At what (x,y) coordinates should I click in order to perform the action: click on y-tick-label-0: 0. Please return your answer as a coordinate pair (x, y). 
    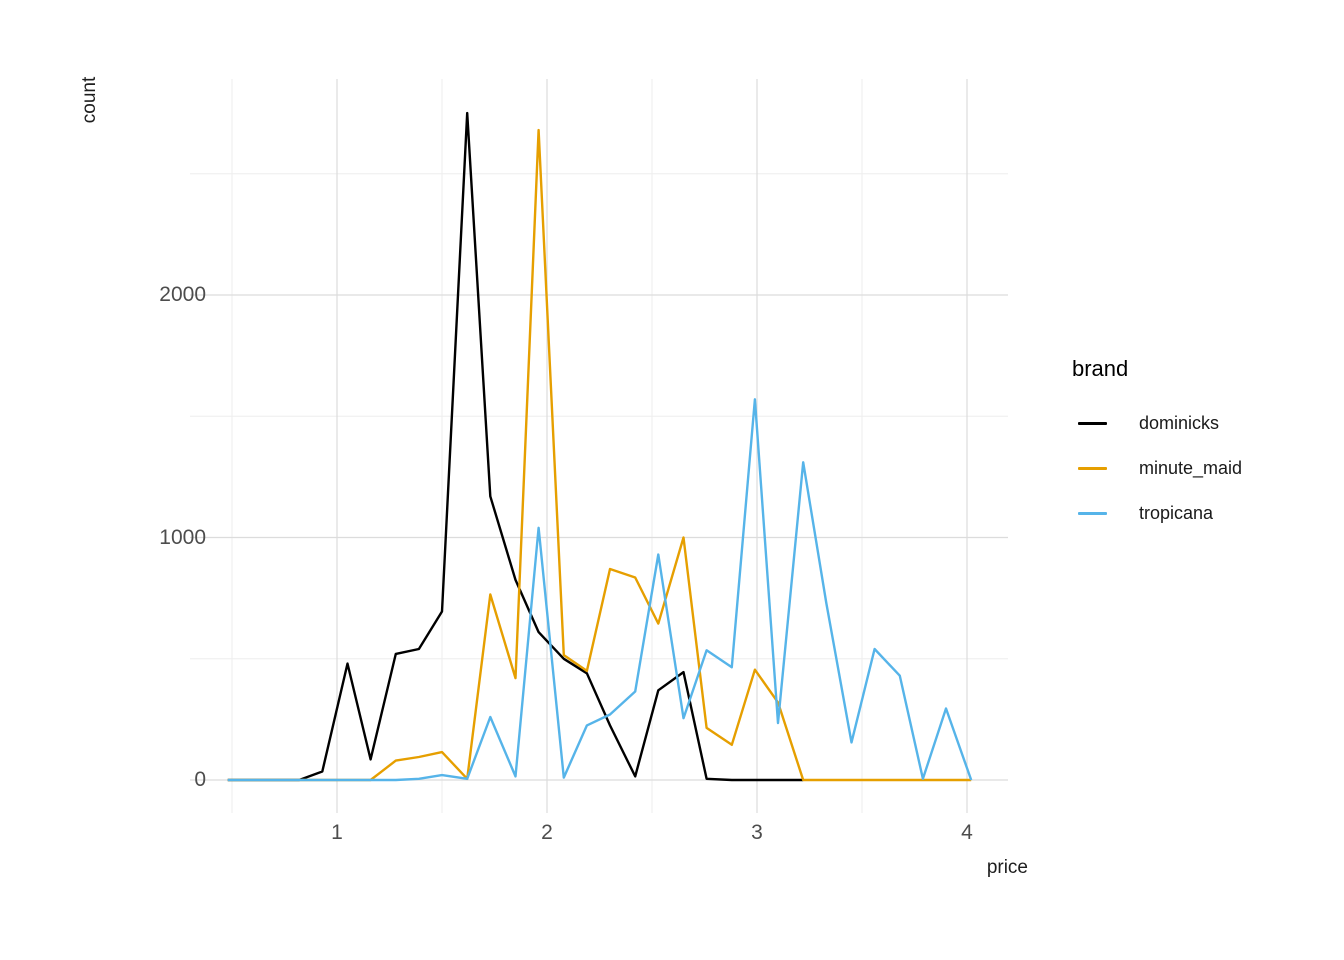
    Looking at the image, I should click on (200, 779).